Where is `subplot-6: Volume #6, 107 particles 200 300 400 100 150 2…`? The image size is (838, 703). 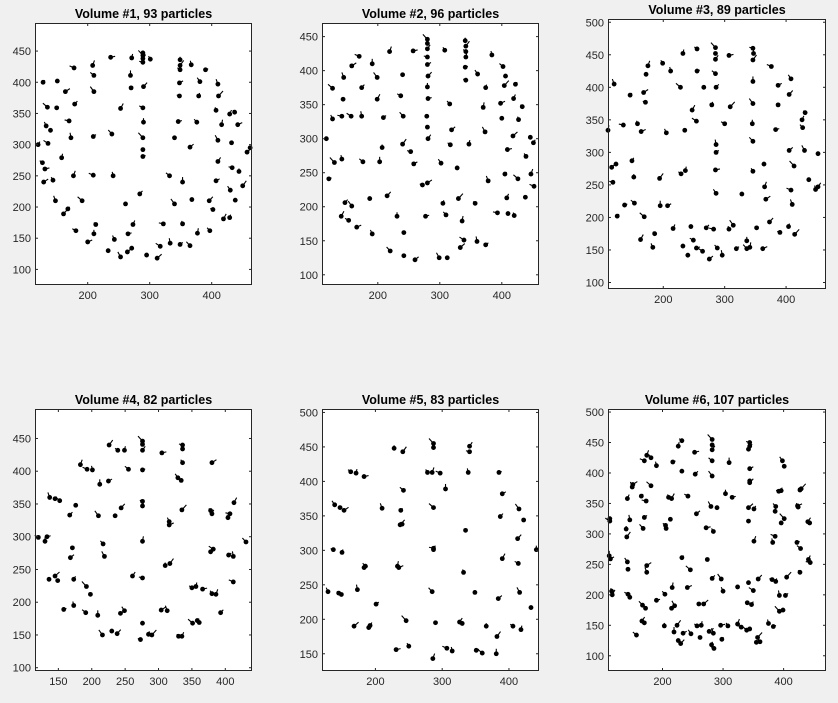
subplot-6: Volume #6, 107 particles 200 300 400 100 150 2… is located at coordinates (706, 540).